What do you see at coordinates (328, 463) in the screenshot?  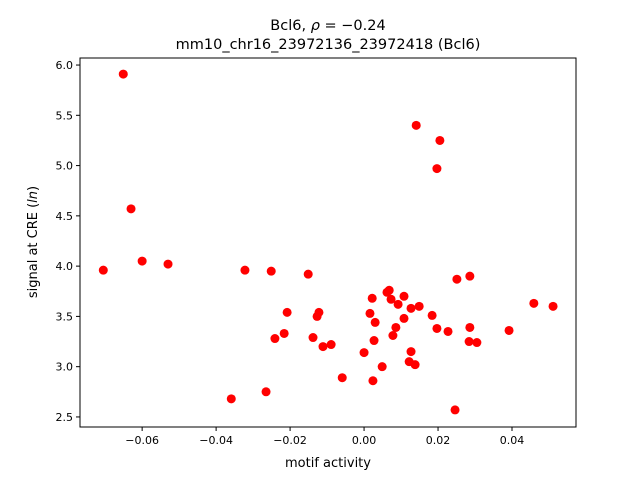 I see `x-axis-label: motif activity` at bounding box center [328, 463].